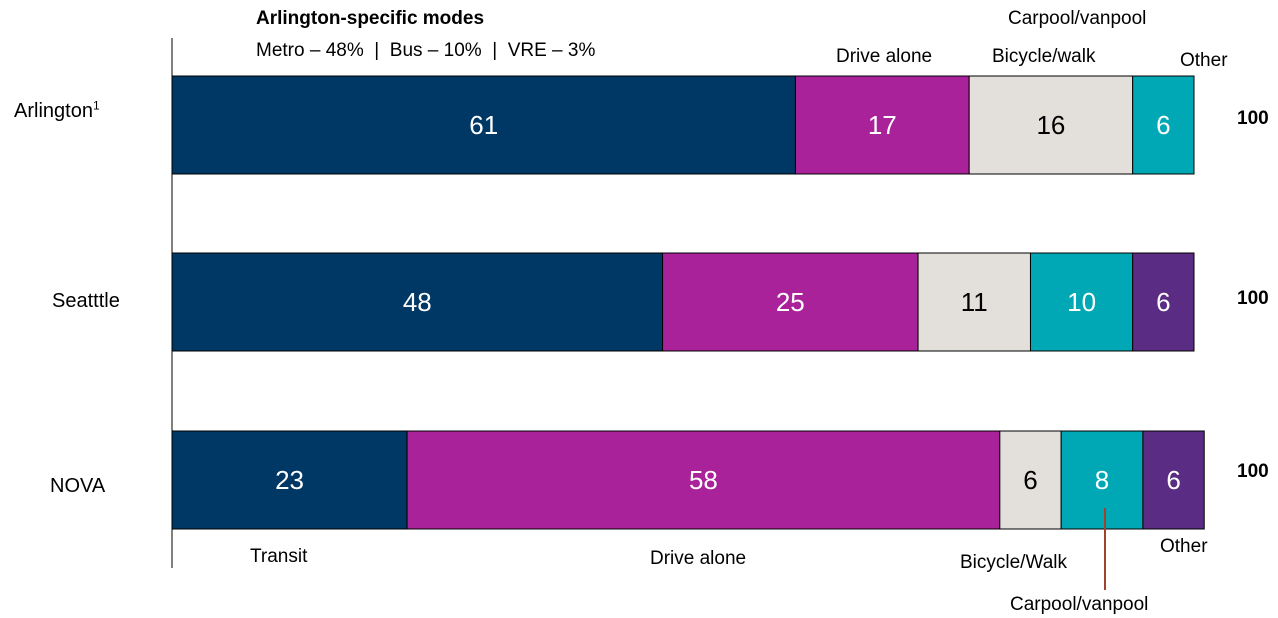 This screenshot has width=1278, height=618. I want to click on bar-segment-nova-carpool, so click(1102, 480).